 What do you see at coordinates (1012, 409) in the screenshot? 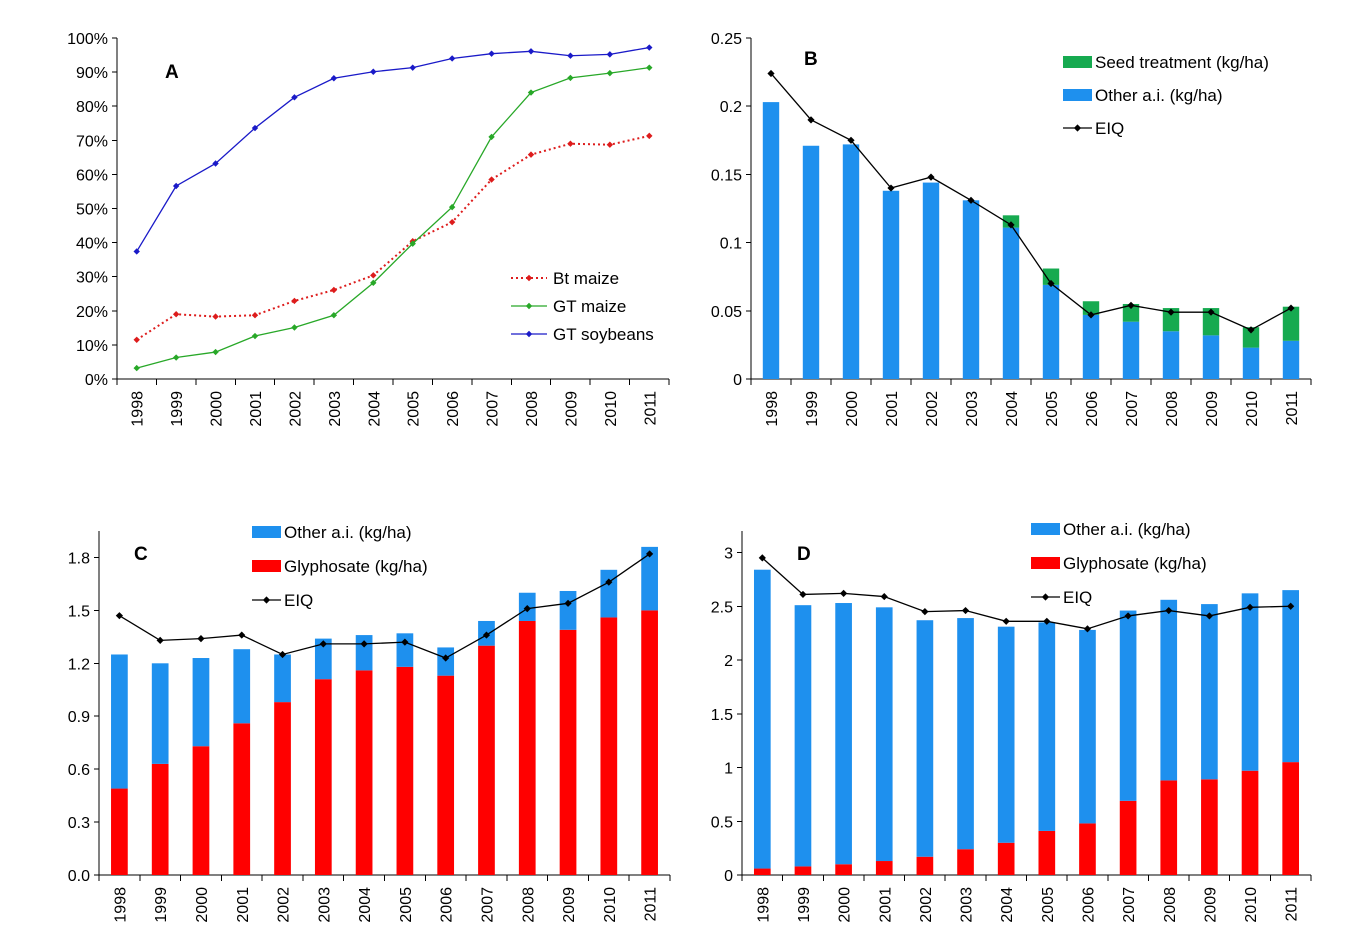
I see `x-tick-label: 2004` at bounding box center [1012, 409].